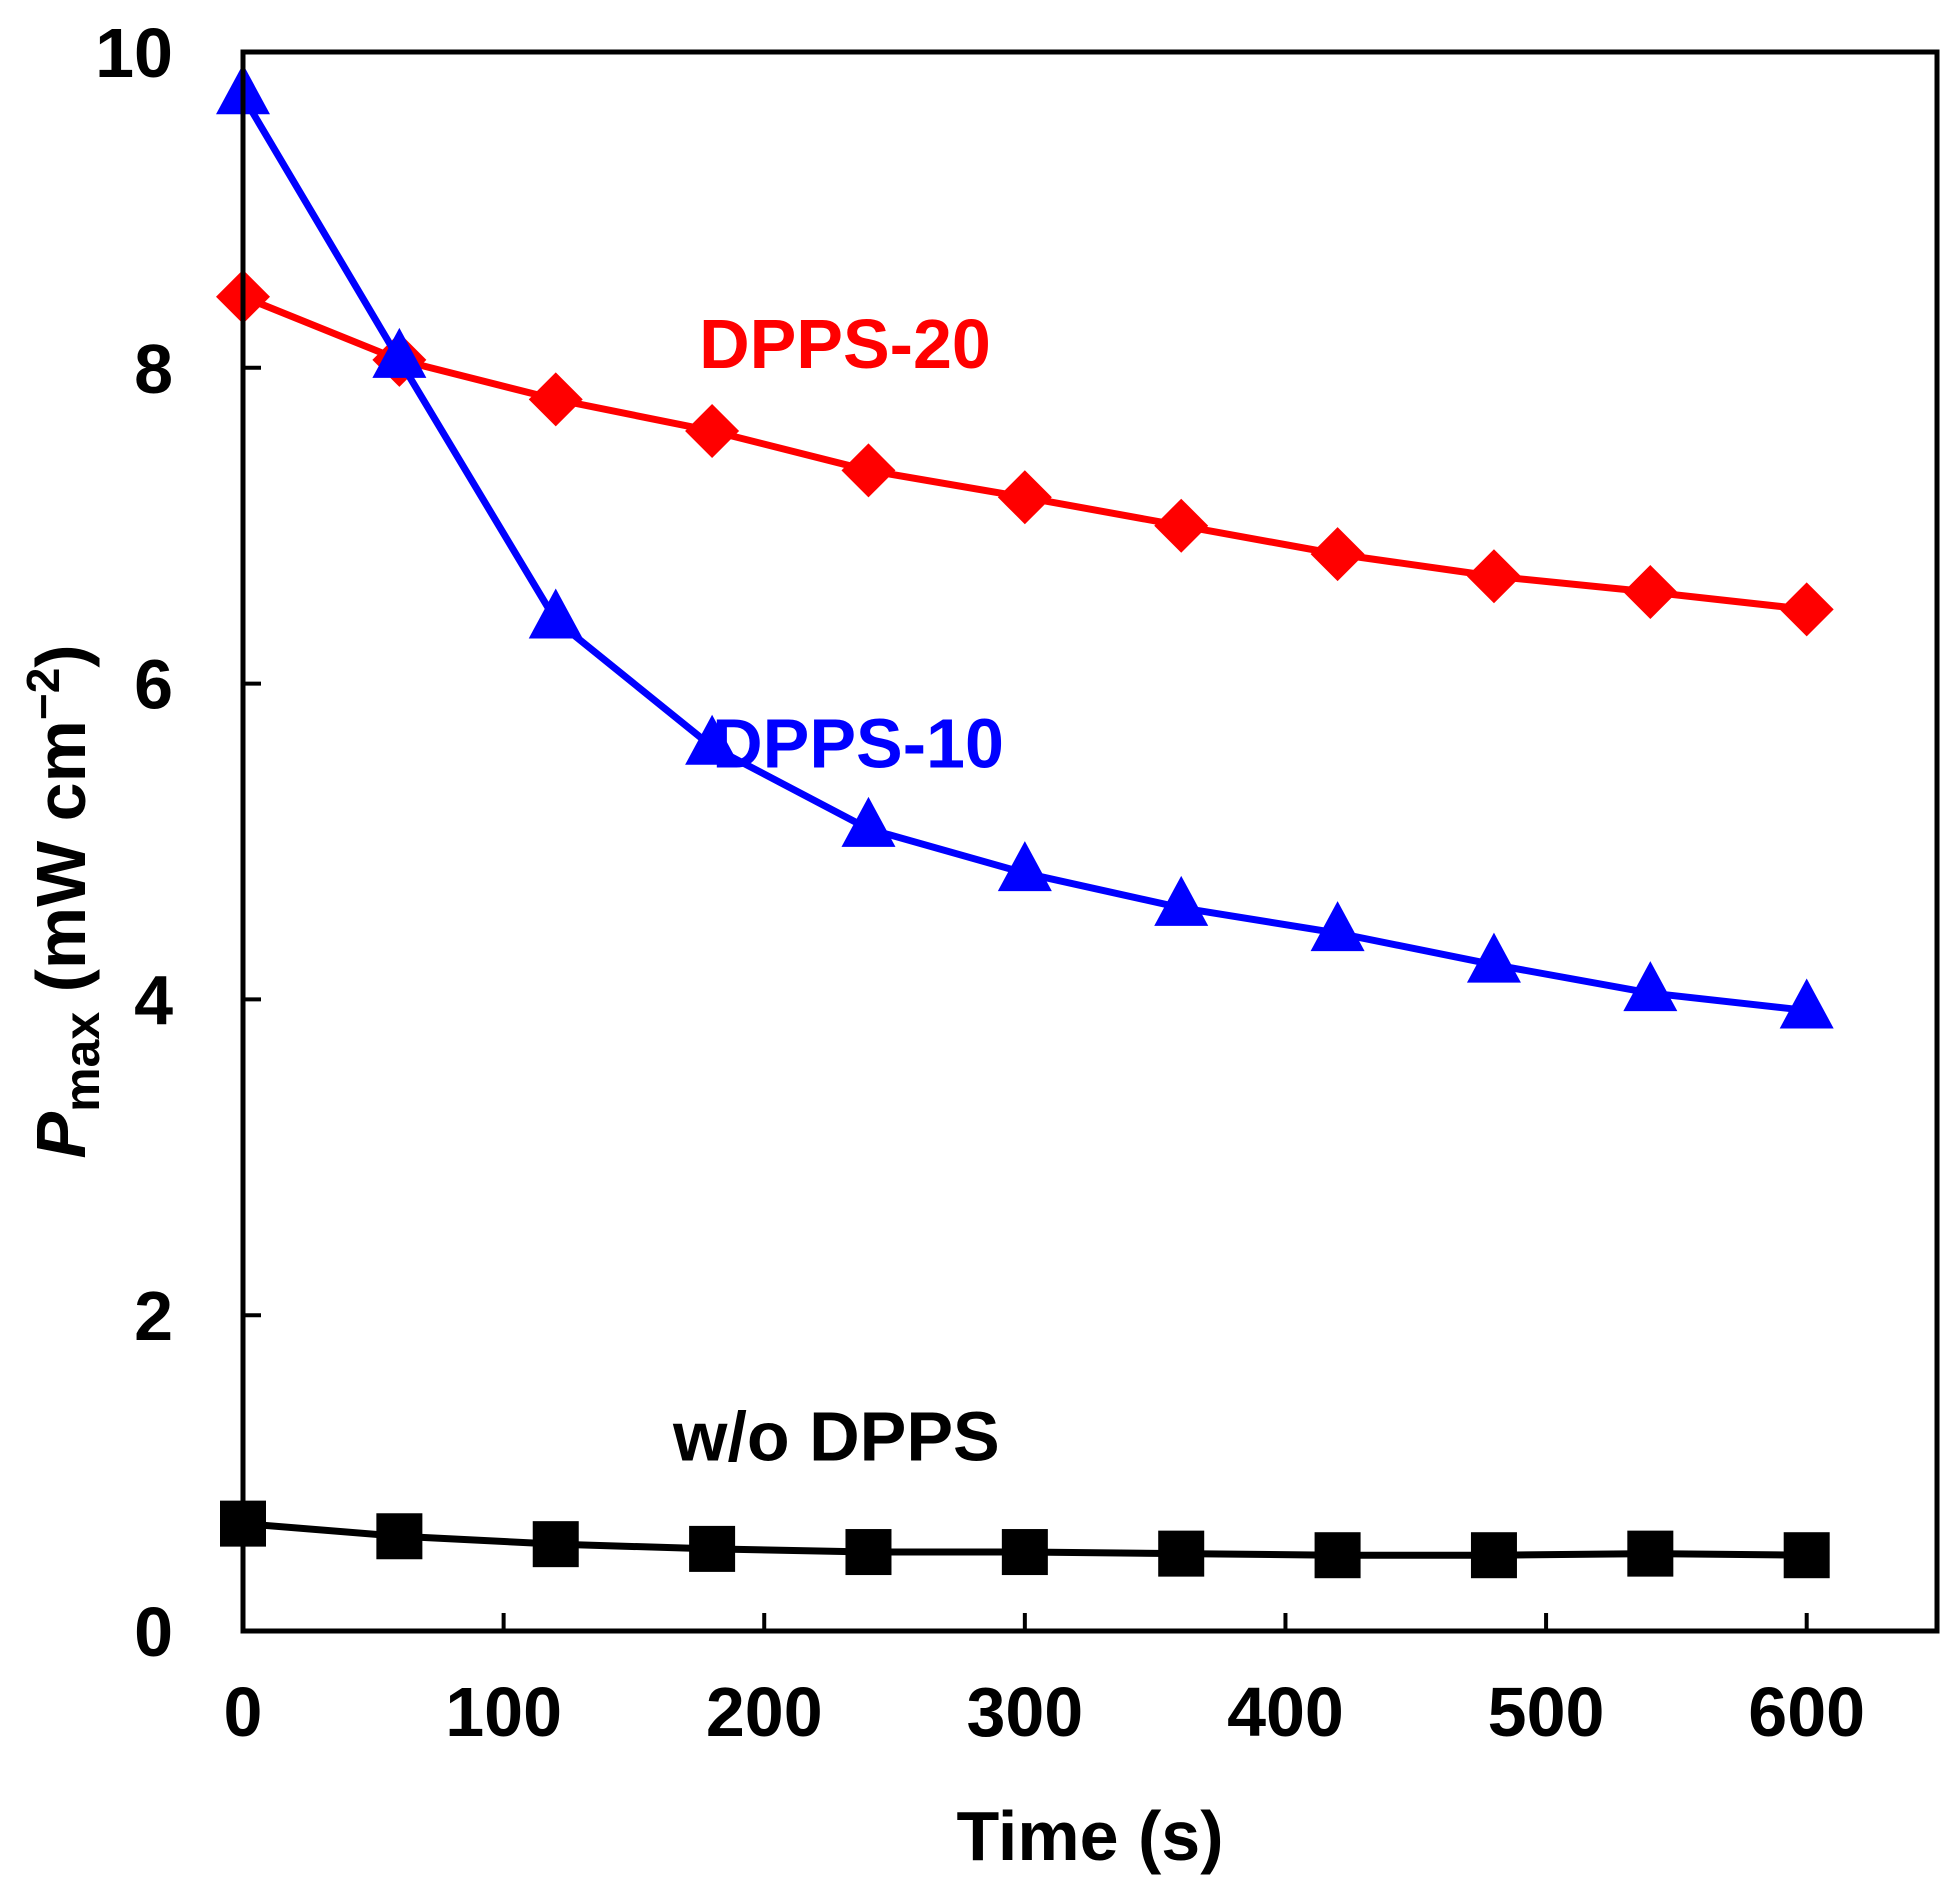 This screenshot has width=1960, height=1888. I want to click on y-axis-title: Pmax (mW cm−2), so click(63, 901).